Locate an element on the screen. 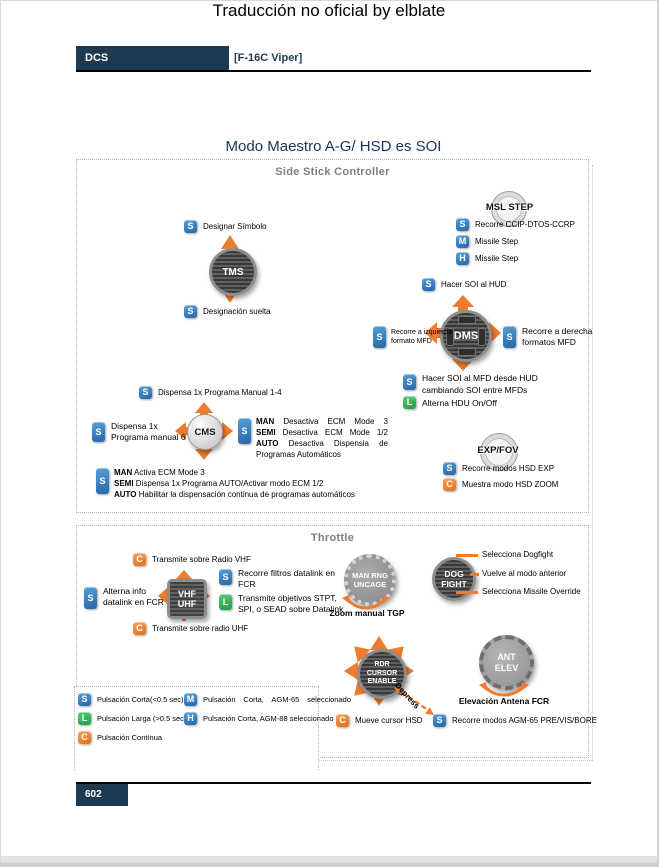  cms-left-badge: S is located at coordinates (98, 432).